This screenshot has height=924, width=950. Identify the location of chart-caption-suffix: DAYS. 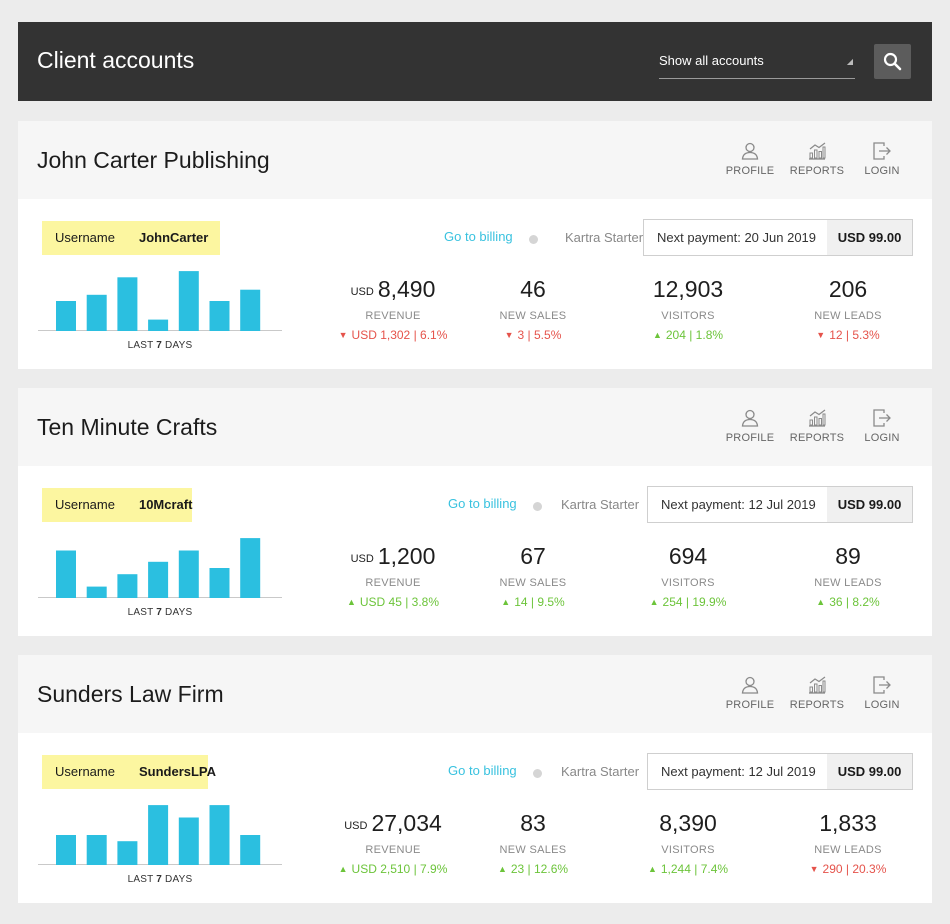
(179, 345).